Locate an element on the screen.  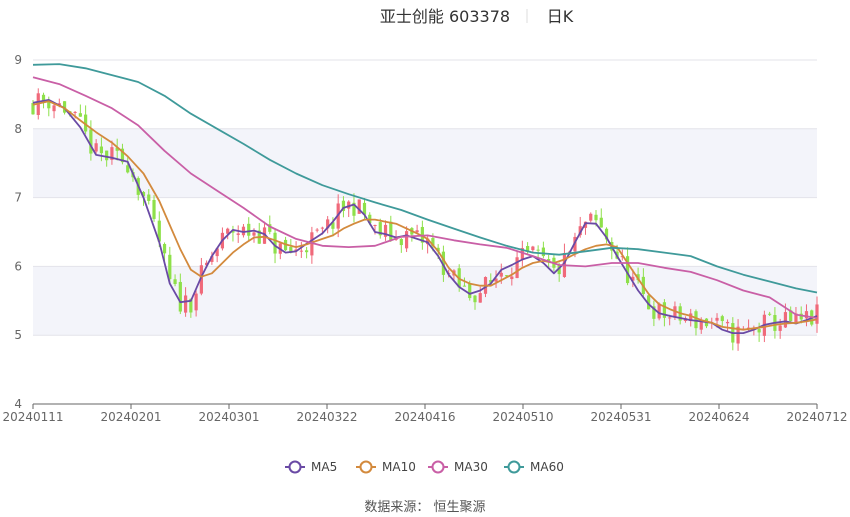
y-tick-label: 8 is located at coordinates (18, 129).